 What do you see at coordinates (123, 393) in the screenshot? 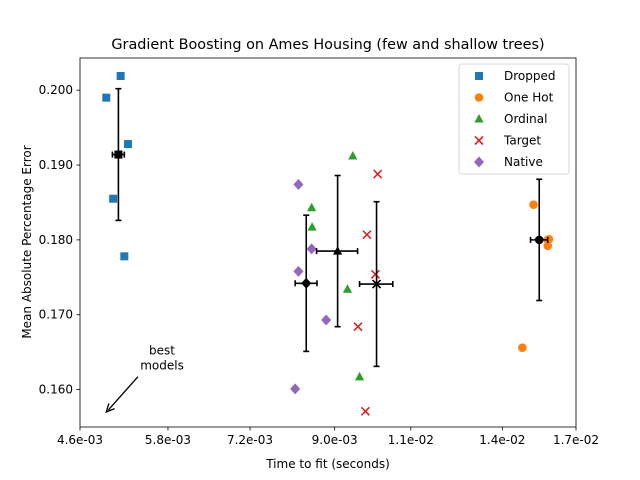
I see `annotation-arrow` at bounding box center [123, 393].